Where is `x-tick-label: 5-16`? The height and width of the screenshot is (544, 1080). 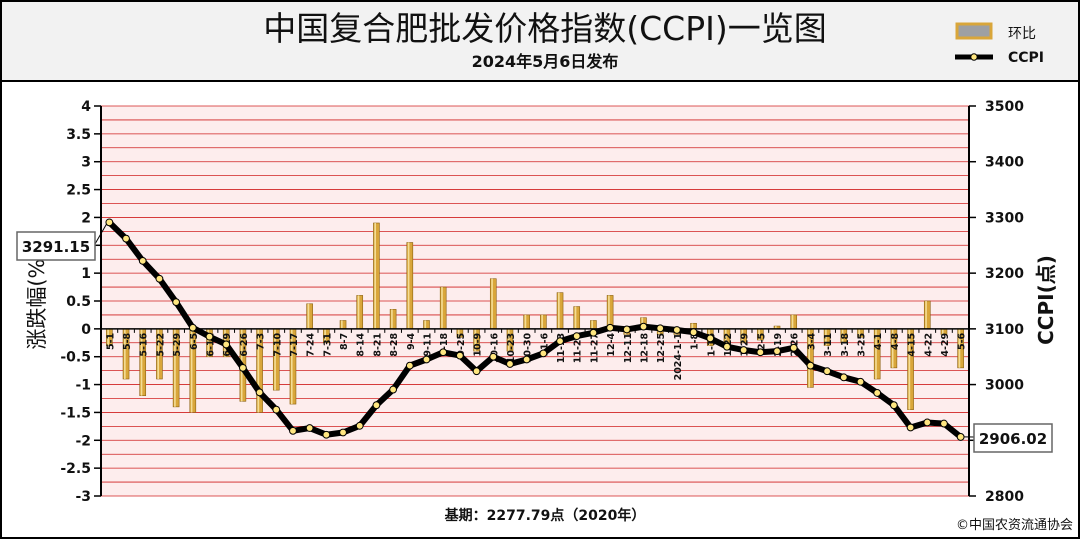
x-tick-label: 5-16 is located at coordinates (144, 344).